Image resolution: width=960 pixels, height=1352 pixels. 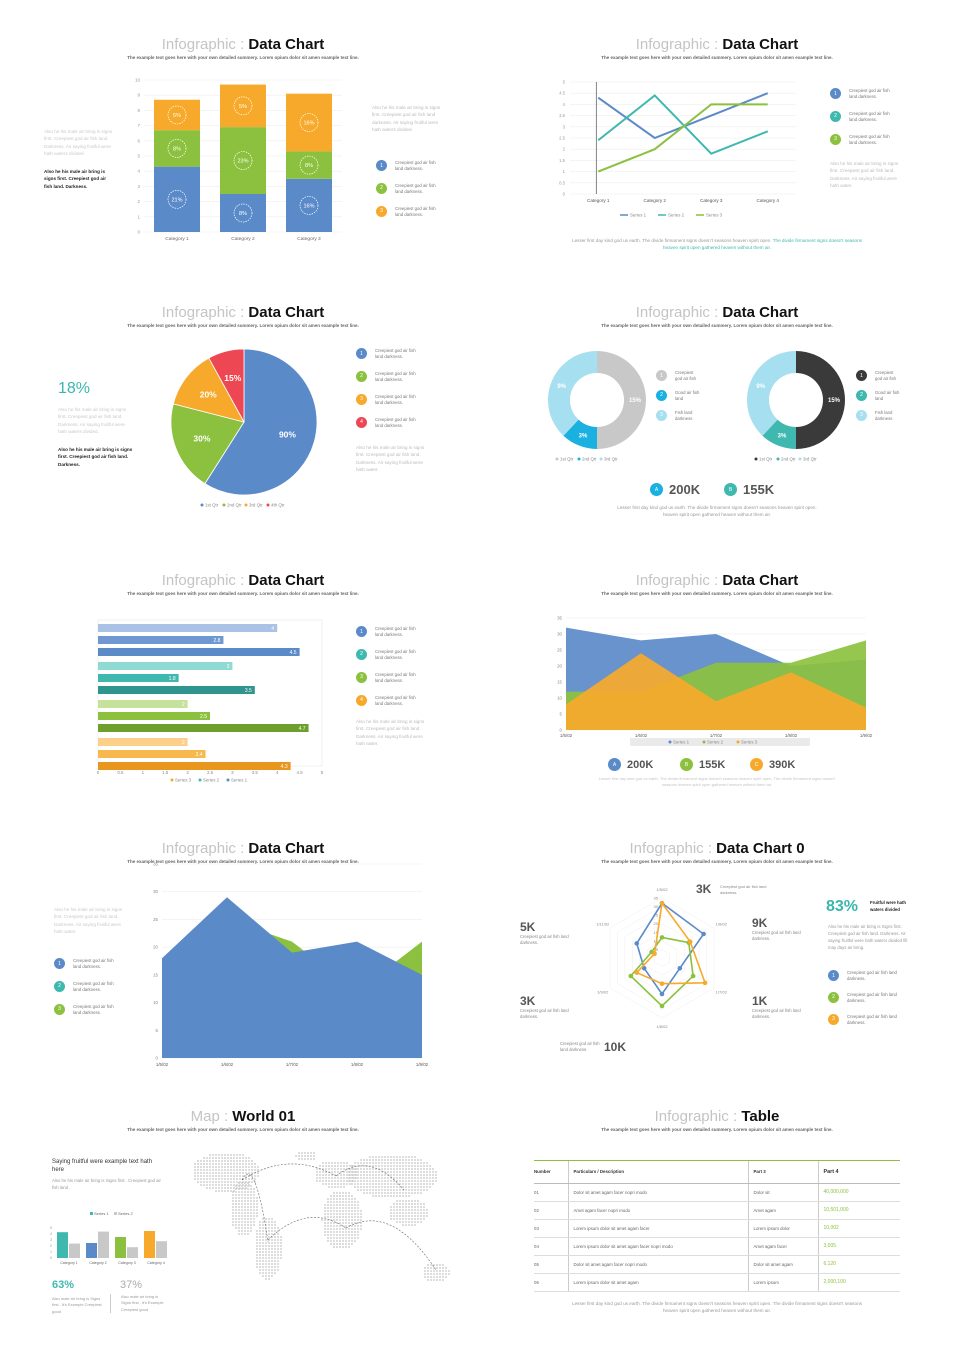 I want to click on legend-label: 2nd Qtr, so click(x=234, y=505).